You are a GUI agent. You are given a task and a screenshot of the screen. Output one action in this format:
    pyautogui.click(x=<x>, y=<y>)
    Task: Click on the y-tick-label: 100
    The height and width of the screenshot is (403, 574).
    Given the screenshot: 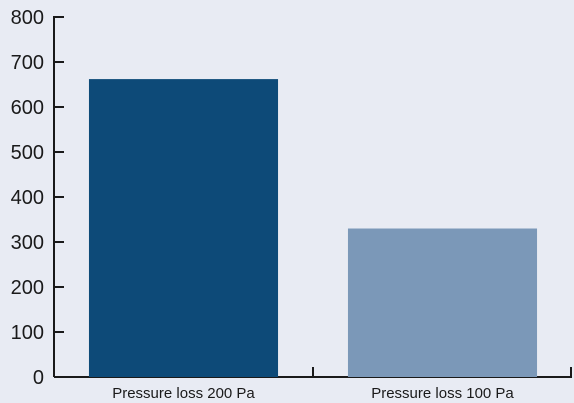 What is the action you would take?
    pyautogui.click(x=27, y=333)
    